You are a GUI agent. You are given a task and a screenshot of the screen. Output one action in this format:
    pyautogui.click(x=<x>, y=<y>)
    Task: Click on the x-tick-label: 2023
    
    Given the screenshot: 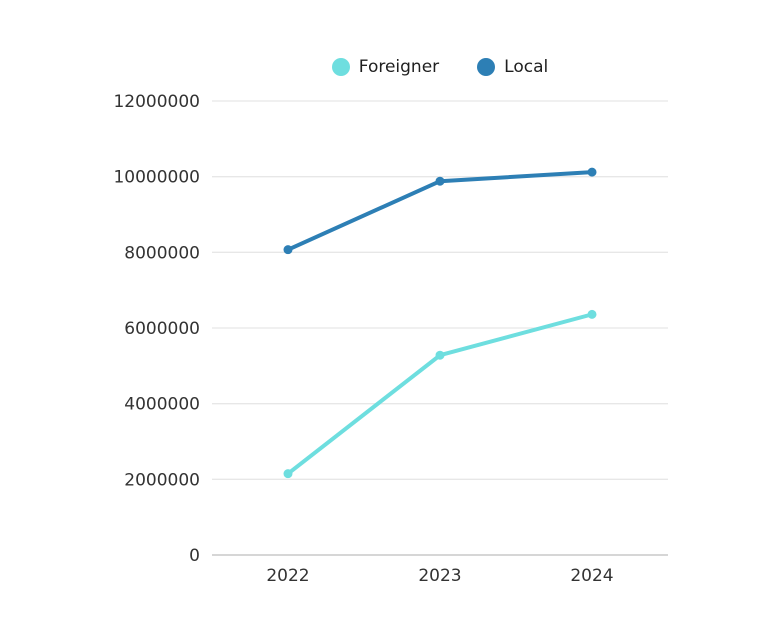 What is the action you would take?
    pyautogui.click(x=439, y=576)
    